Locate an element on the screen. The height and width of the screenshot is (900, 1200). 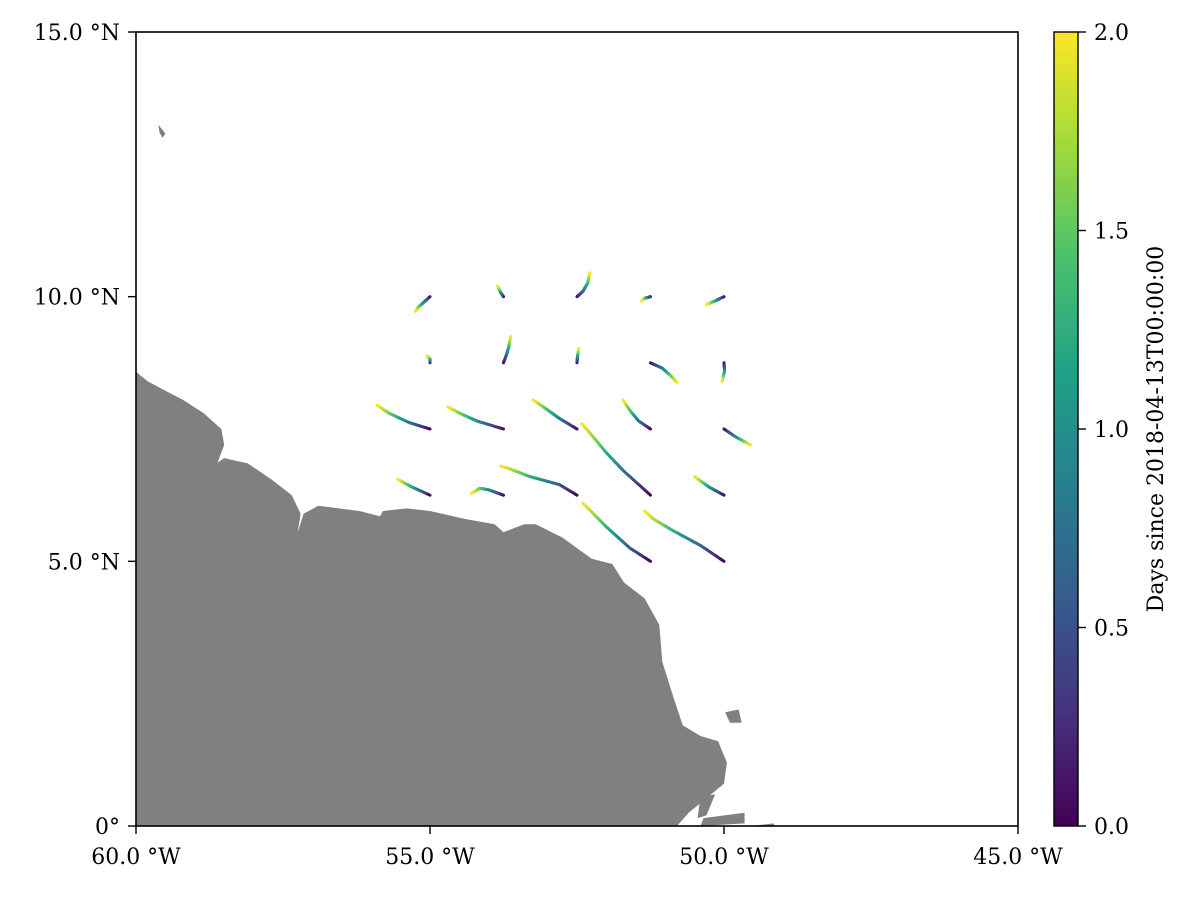
colorbar-tick-label: 2.0 is located at coordinates (1111, 33).